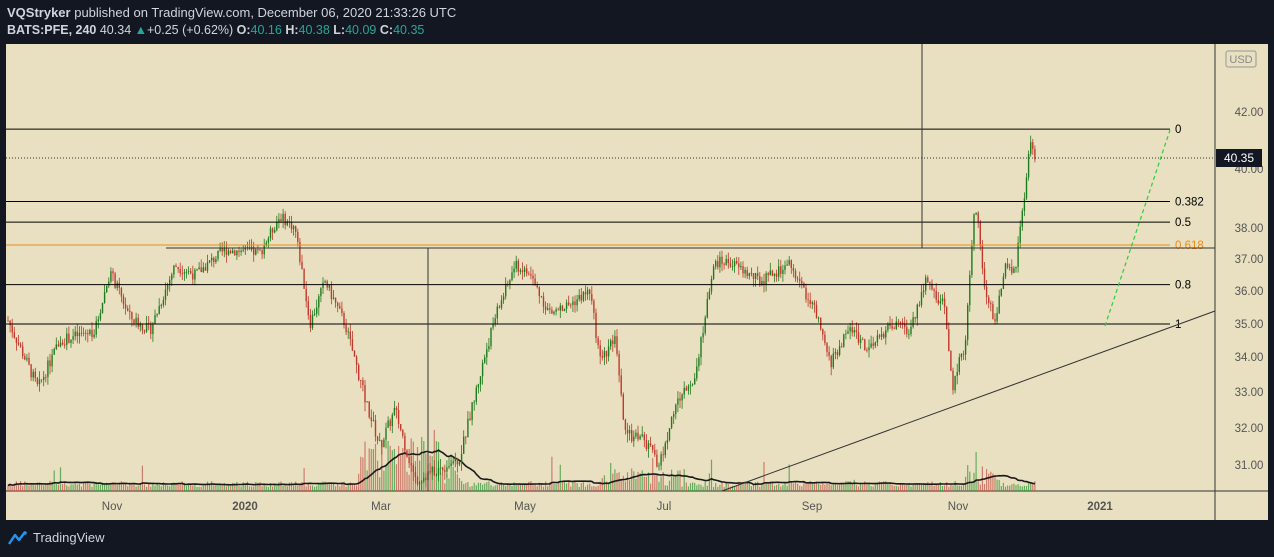 The image size is (1274, 557). I want to click on time-tick-label: Nov, so click(958, 507).